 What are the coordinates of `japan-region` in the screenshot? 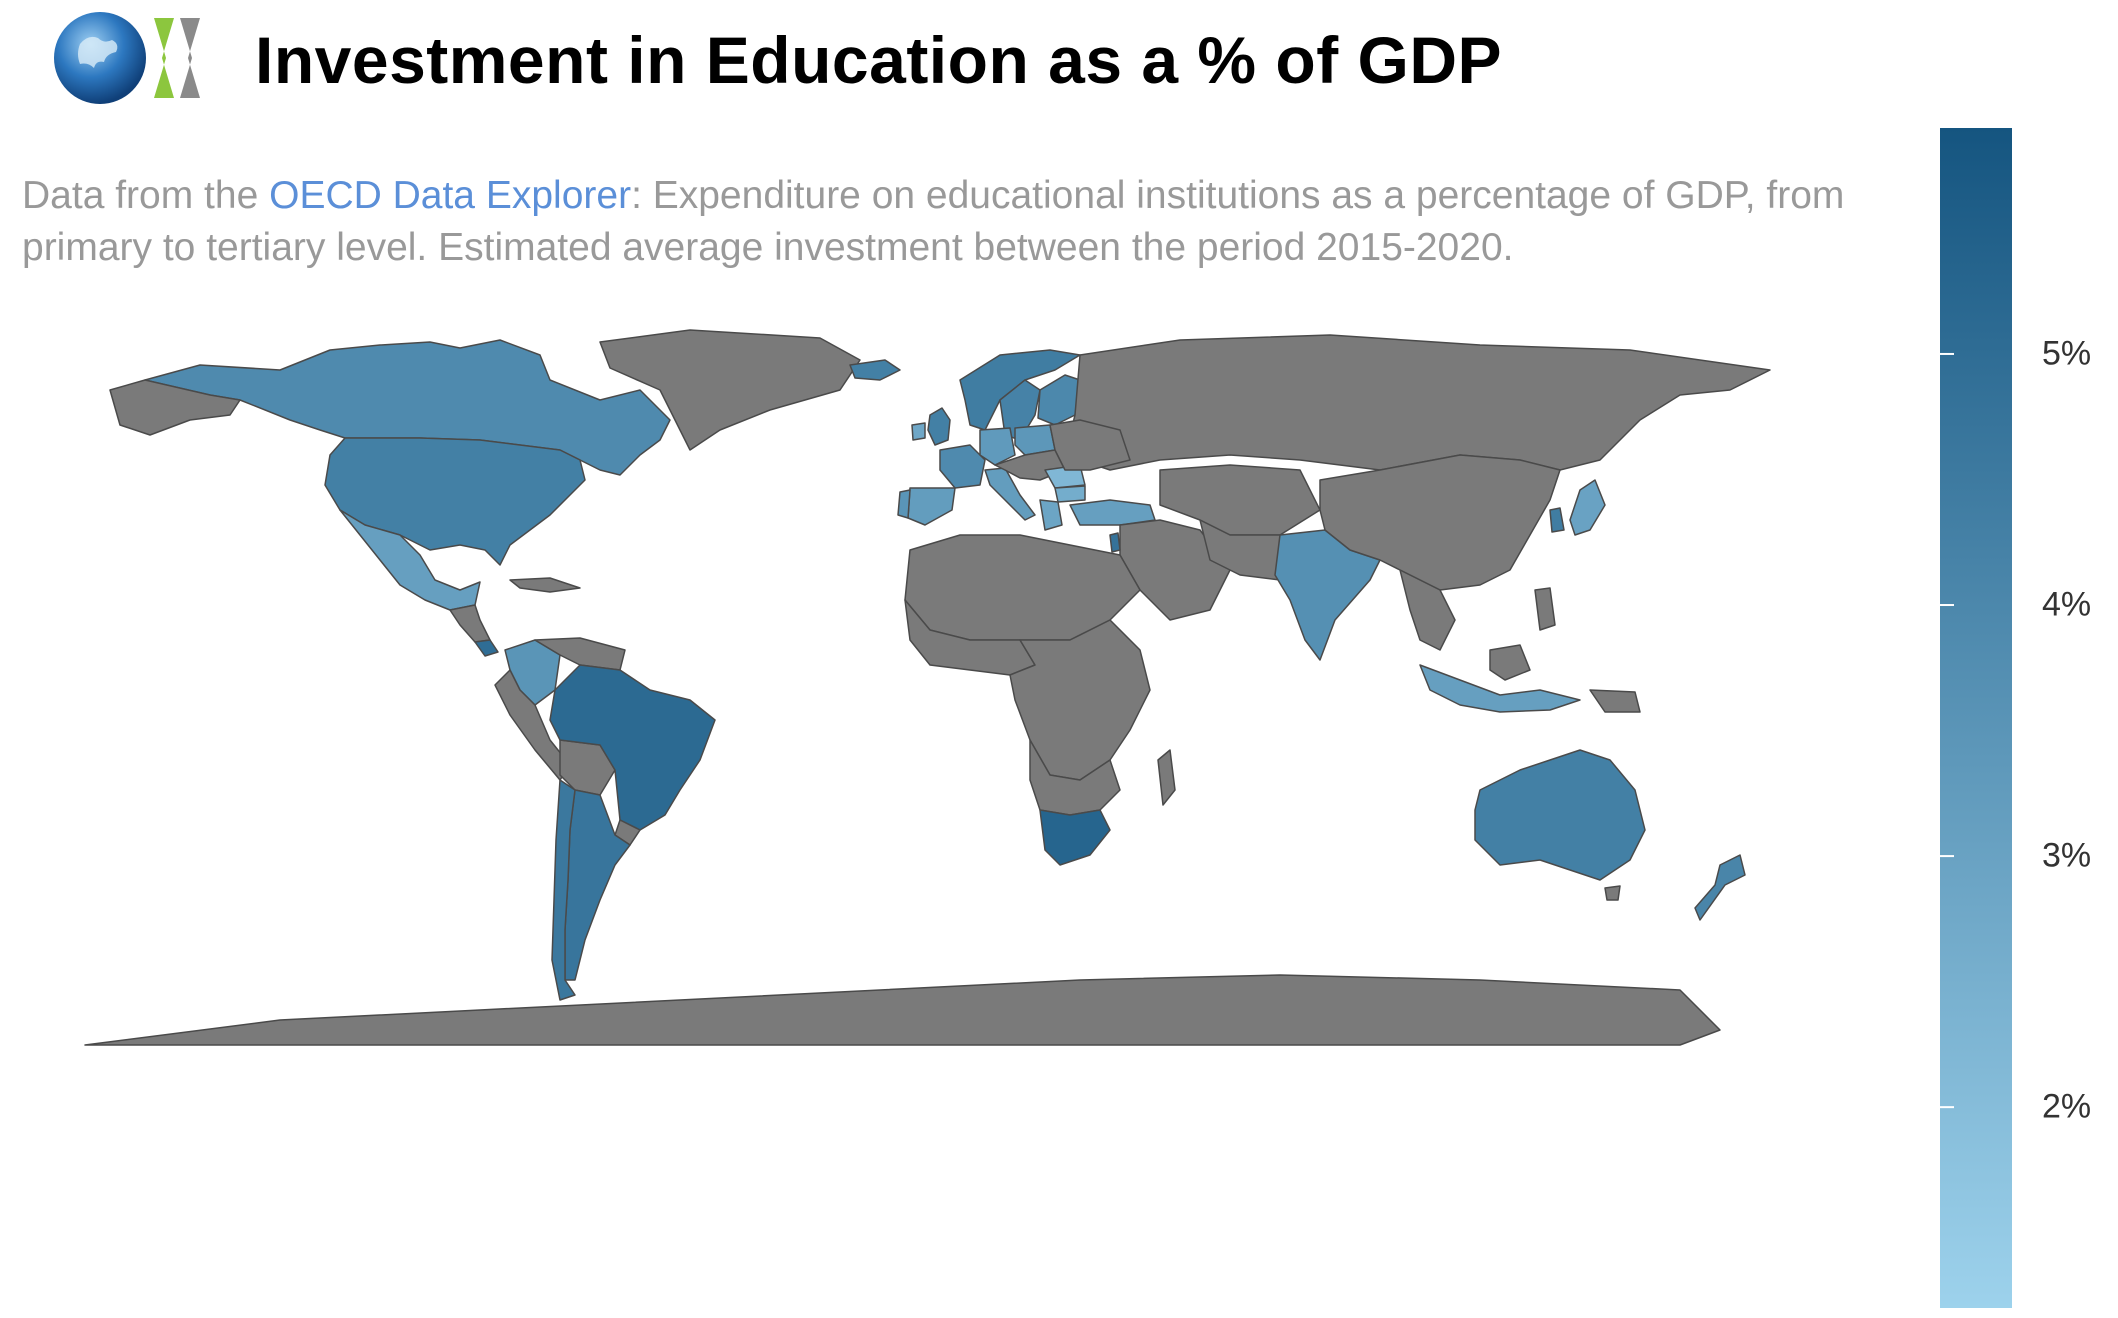 It's located at (1587, 507).